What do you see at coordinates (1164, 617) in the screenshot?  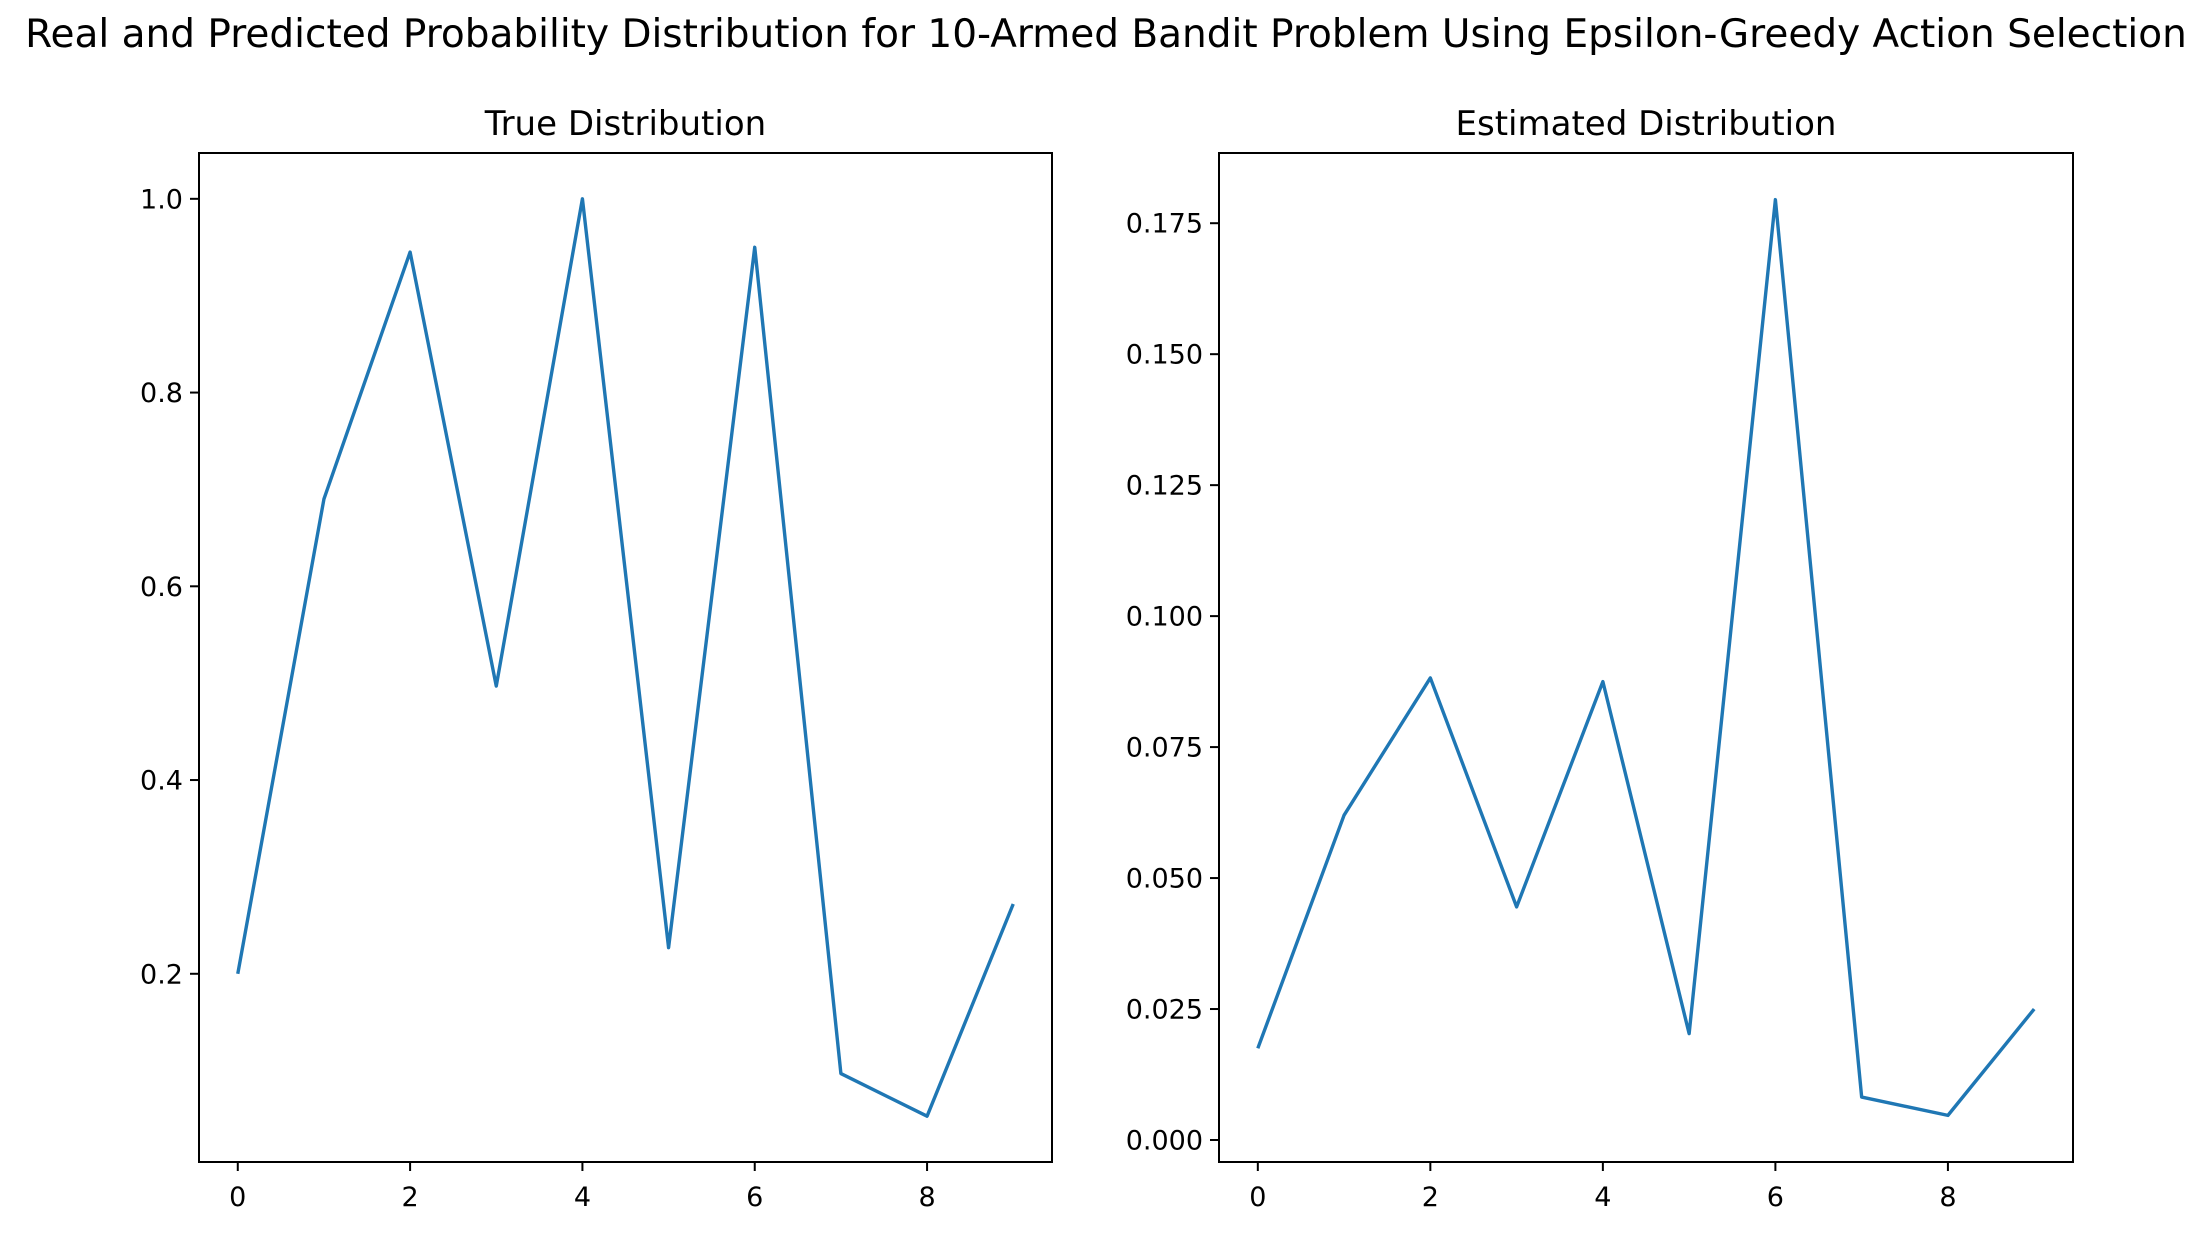 I see `estimated-distribution-ytick-label: 0.100` at bounding box center [1164, 617].